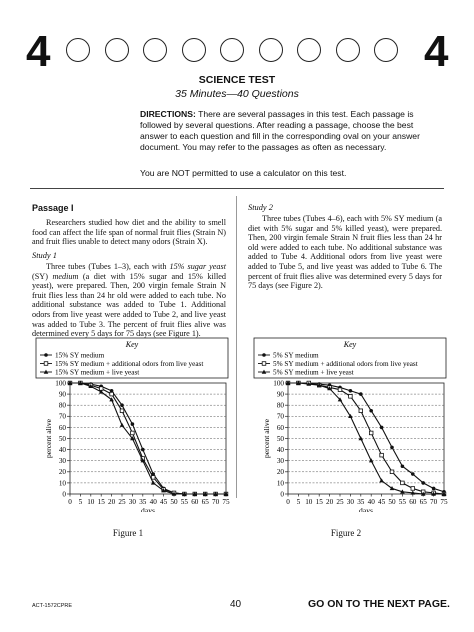 The width and height of the screenshot is (474, 632). Describe the element at coordinates (434, 502) in the screenshot. I see `x-tick-label: 70` at that location.